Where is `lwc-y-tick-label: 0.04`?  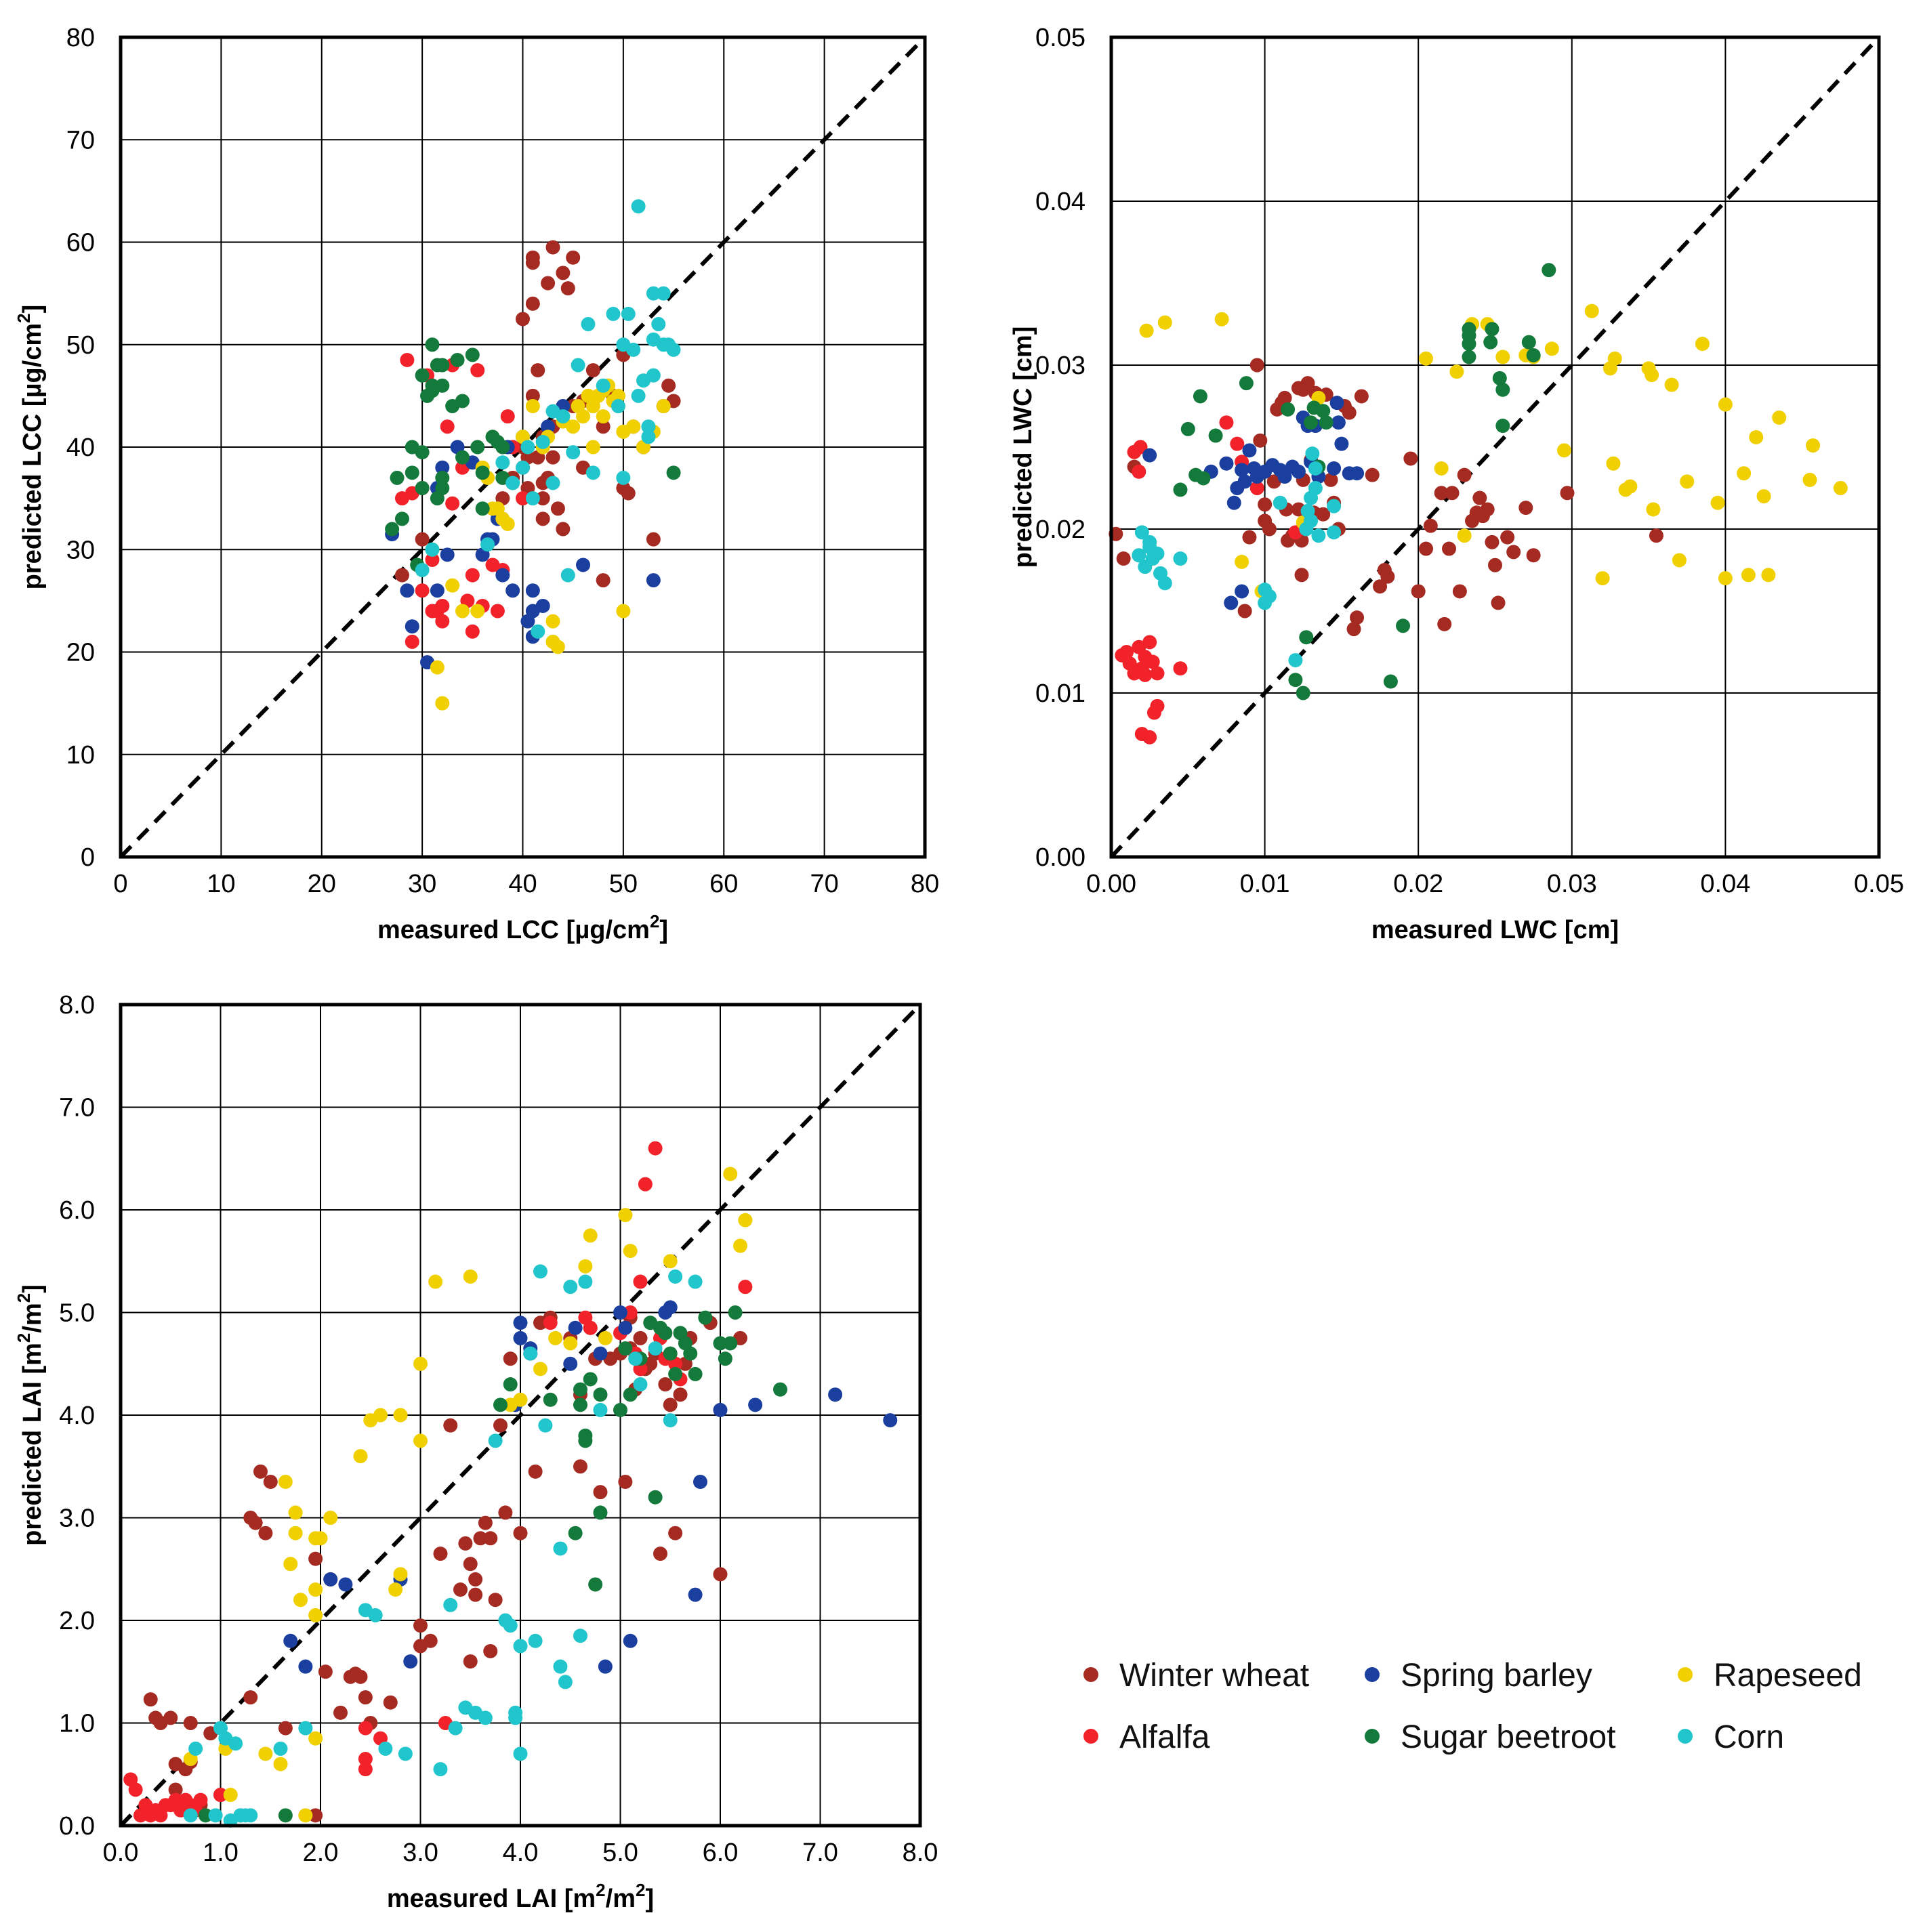 lwc-y-tick-label: 0.04 is located at coordinates (1060, 202).